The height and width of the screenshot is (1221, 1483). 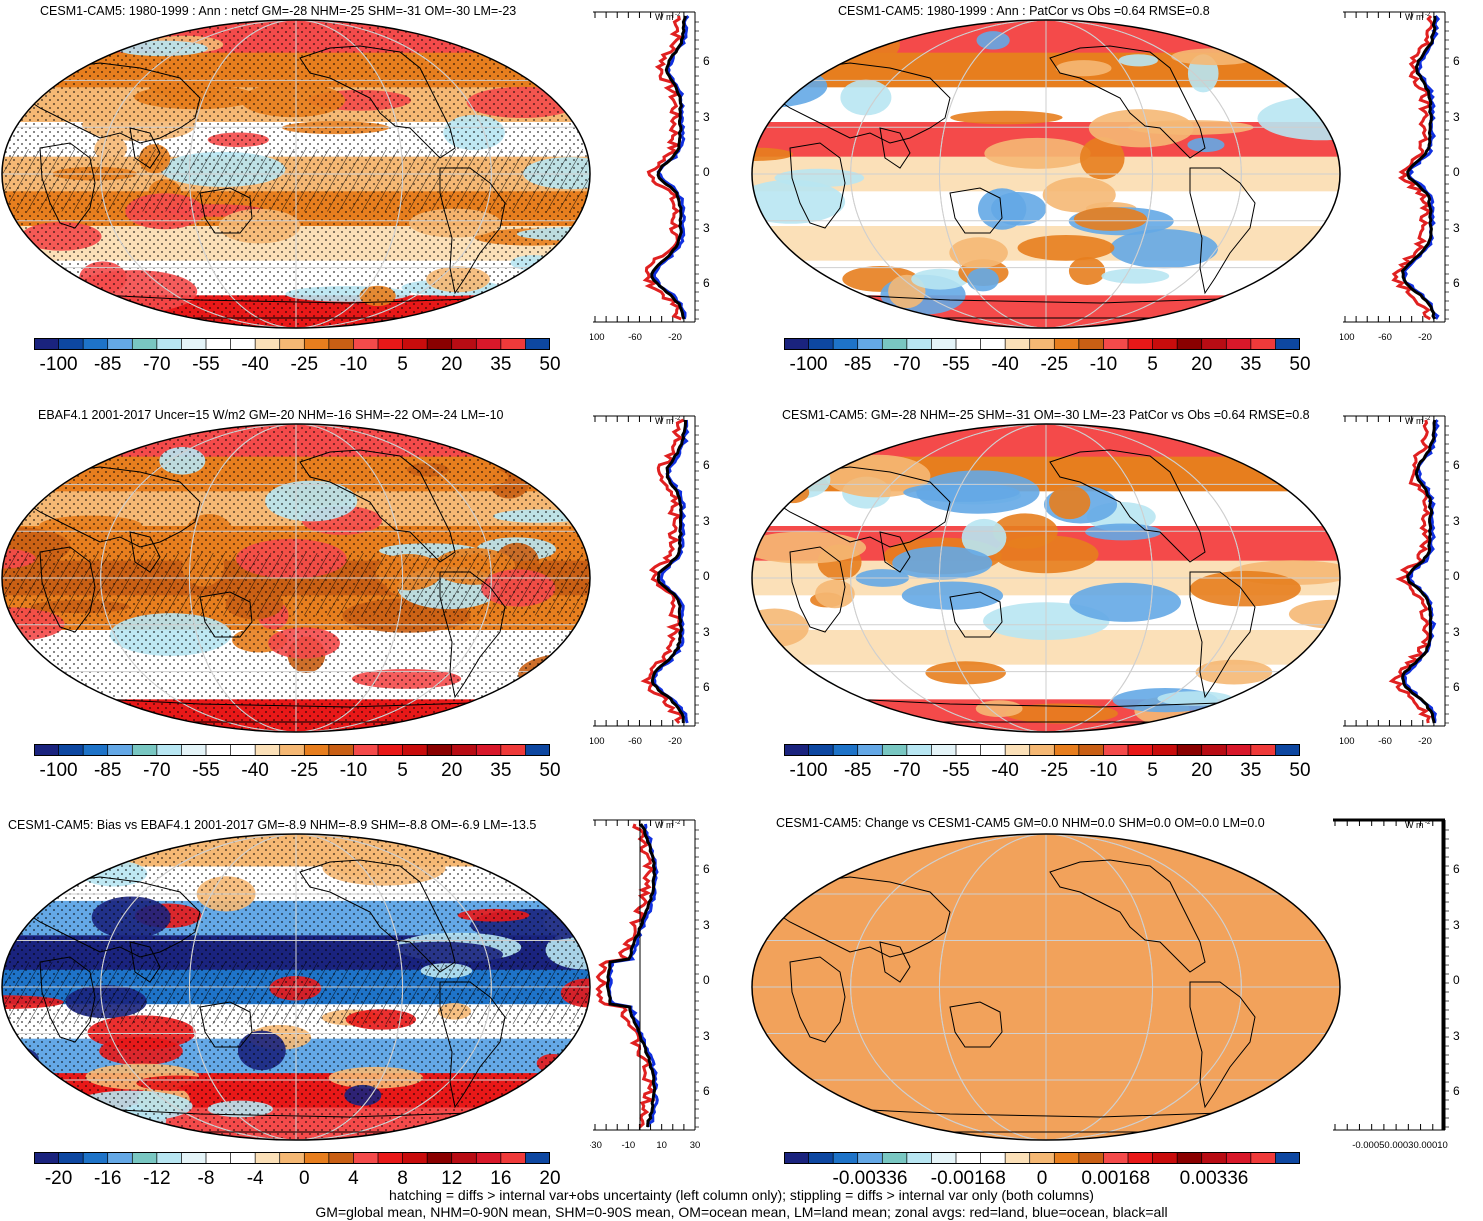 I want to click on zonal-unit-sup: -2, so click(x=1428, y=419).